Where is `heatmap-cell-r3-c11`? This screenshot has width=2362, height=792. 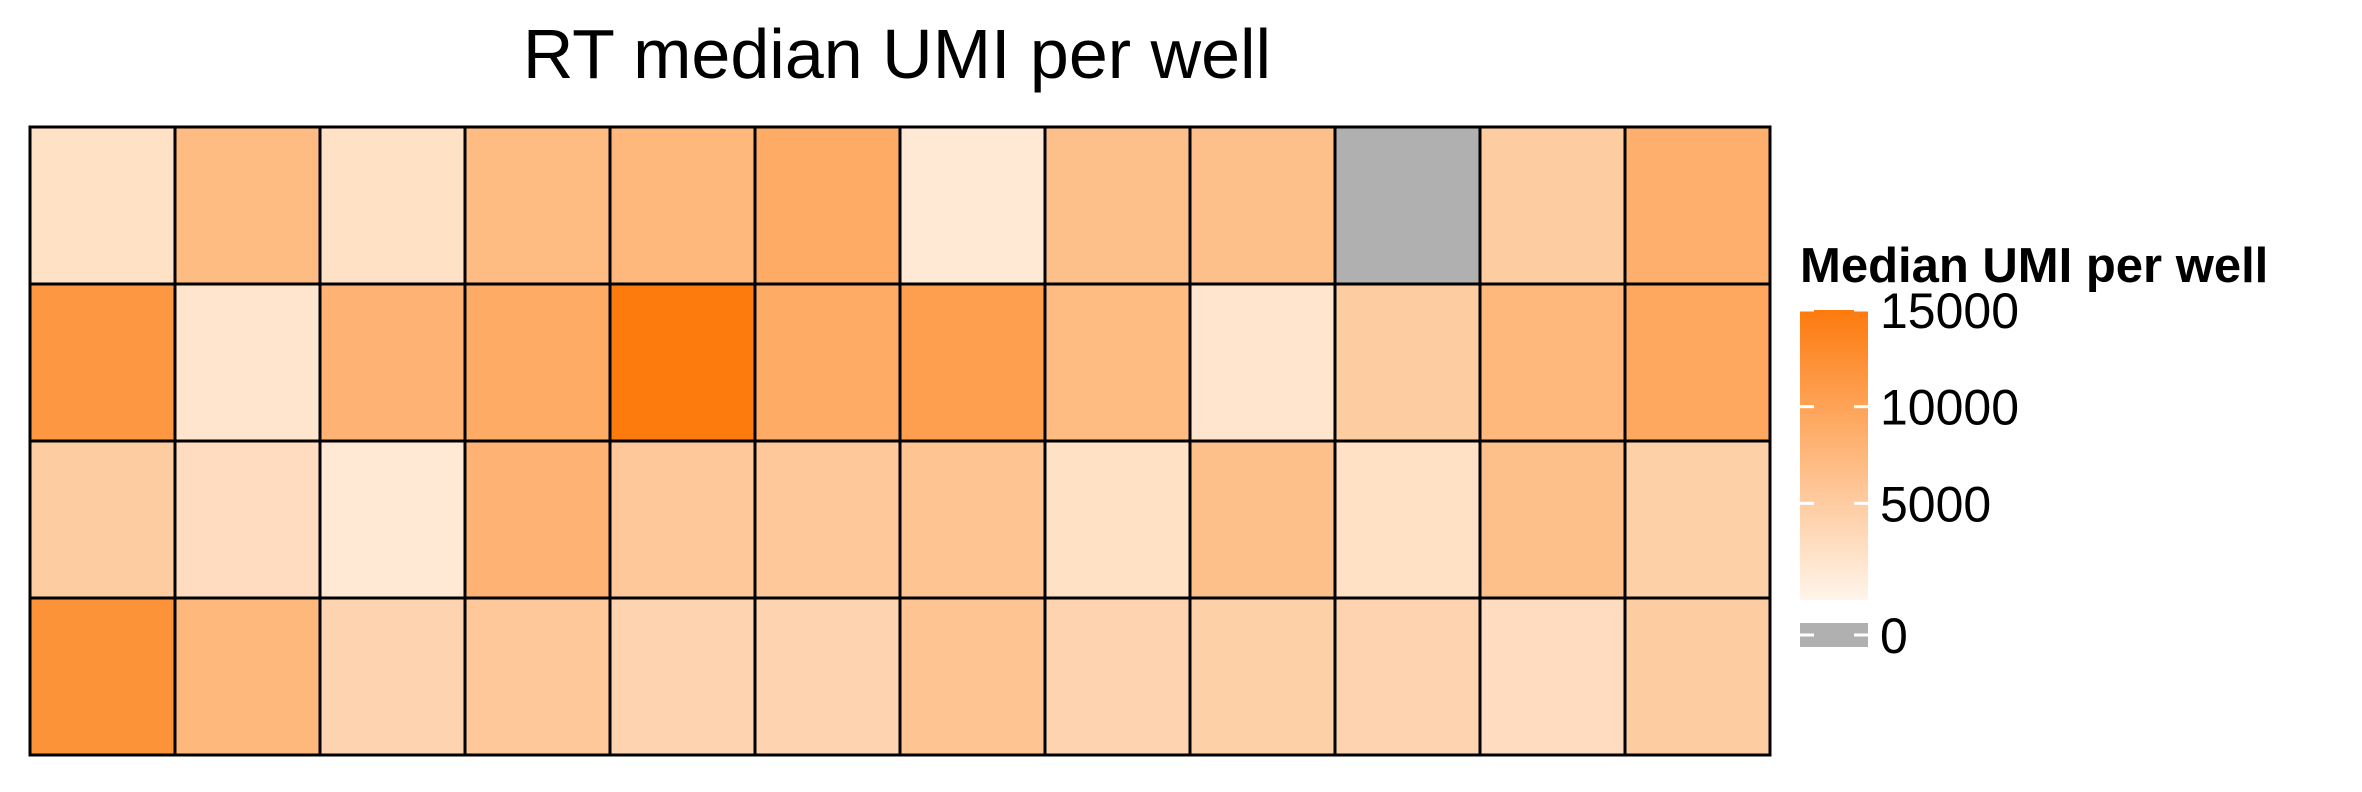 heatmap-cell-r3-c11 is located at coordinates (1552, 519).